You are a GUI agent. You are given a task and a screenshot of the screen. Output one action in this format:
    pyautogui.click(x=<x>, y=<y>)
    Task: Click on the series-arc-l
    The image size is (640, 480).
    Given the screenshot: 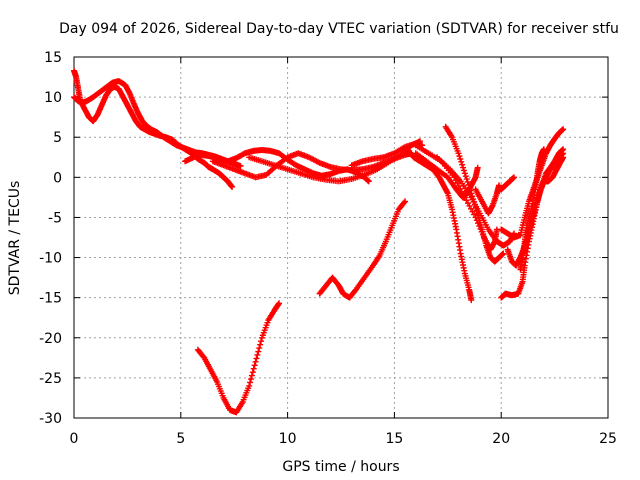 What is the action you would take?
    pyautogui.click(x=456, y=197)
    